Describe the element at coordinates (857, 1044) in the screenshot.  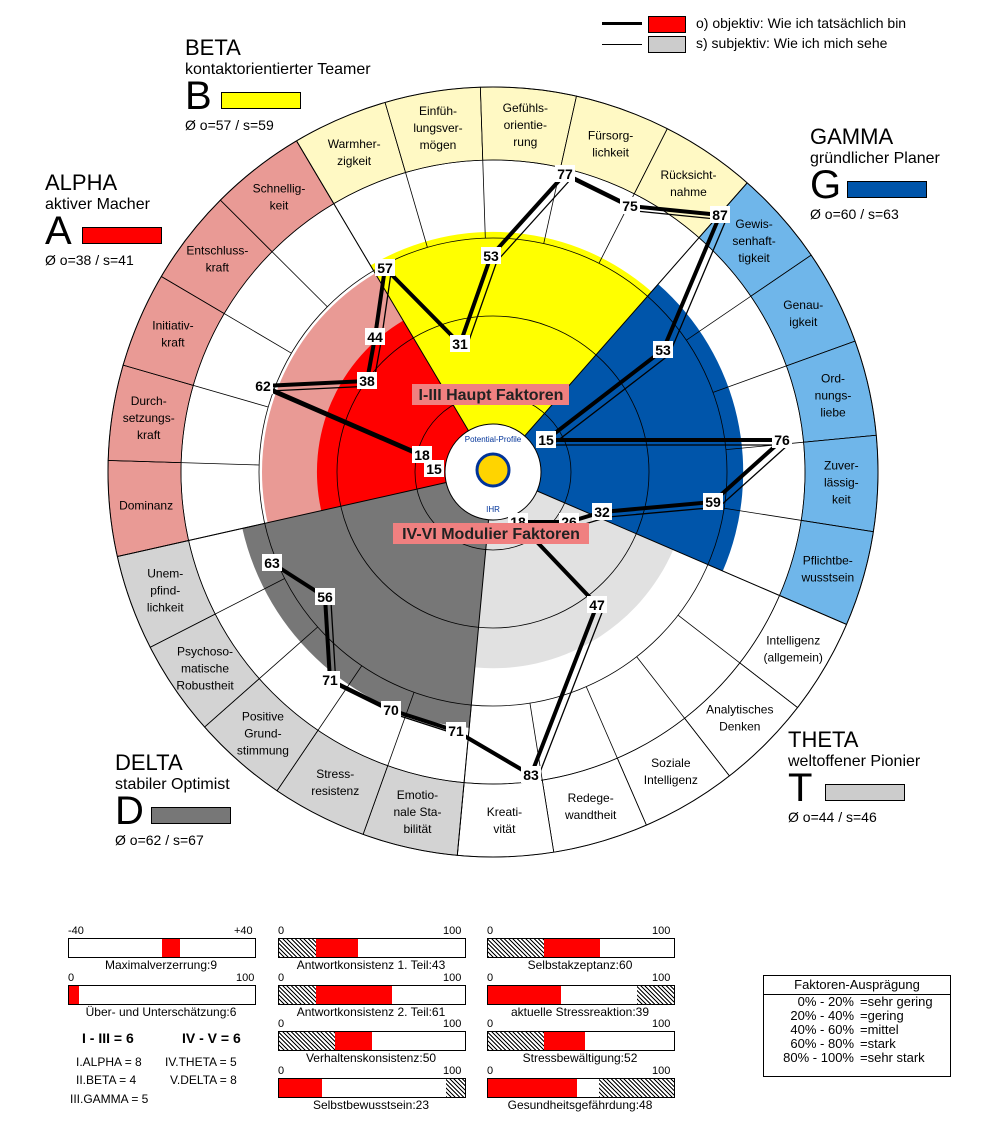
I see `faktoren-row: 60% - 80% =stark` at that location.